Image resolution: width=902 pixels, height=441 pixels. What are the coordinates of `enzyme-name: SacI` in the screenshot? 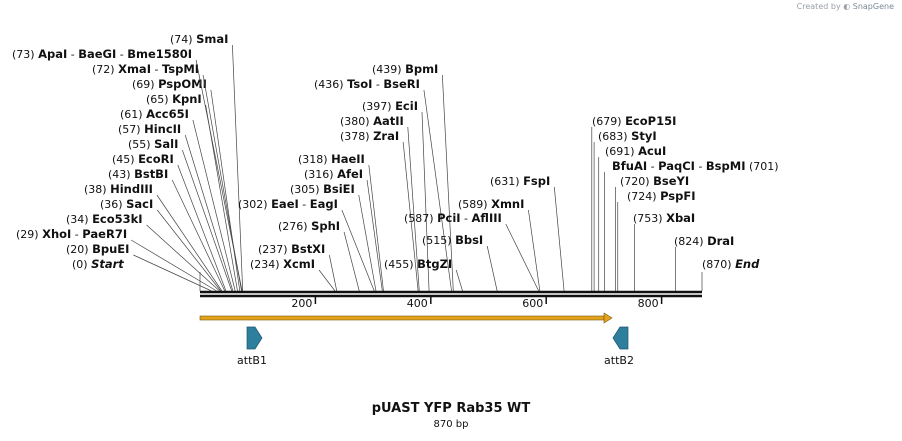 It's located at (139, 204).